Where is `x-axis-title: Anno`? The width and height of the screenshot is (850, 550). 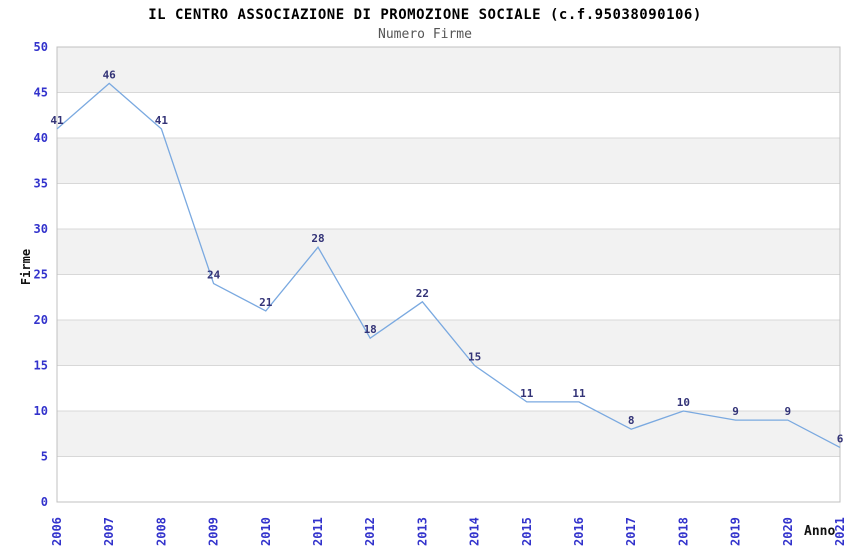 x-axis-title: Anno is located at coordinates (820, 531).